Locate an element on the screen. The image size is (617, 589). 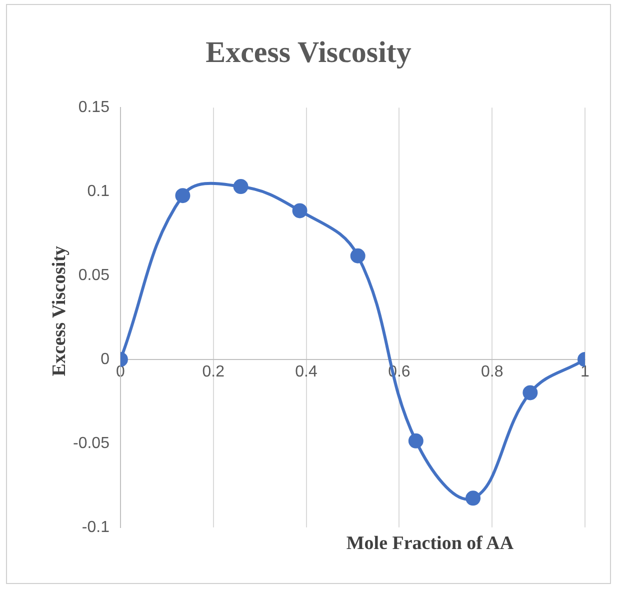
y-tick-label: 0.15 is located at coordinates (94, 107).